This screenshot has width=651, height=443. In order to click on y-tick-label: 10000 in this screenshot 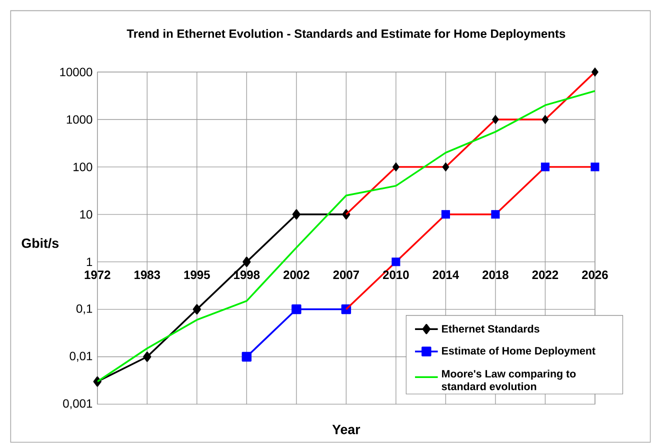, I will do `click(76, 72)`.